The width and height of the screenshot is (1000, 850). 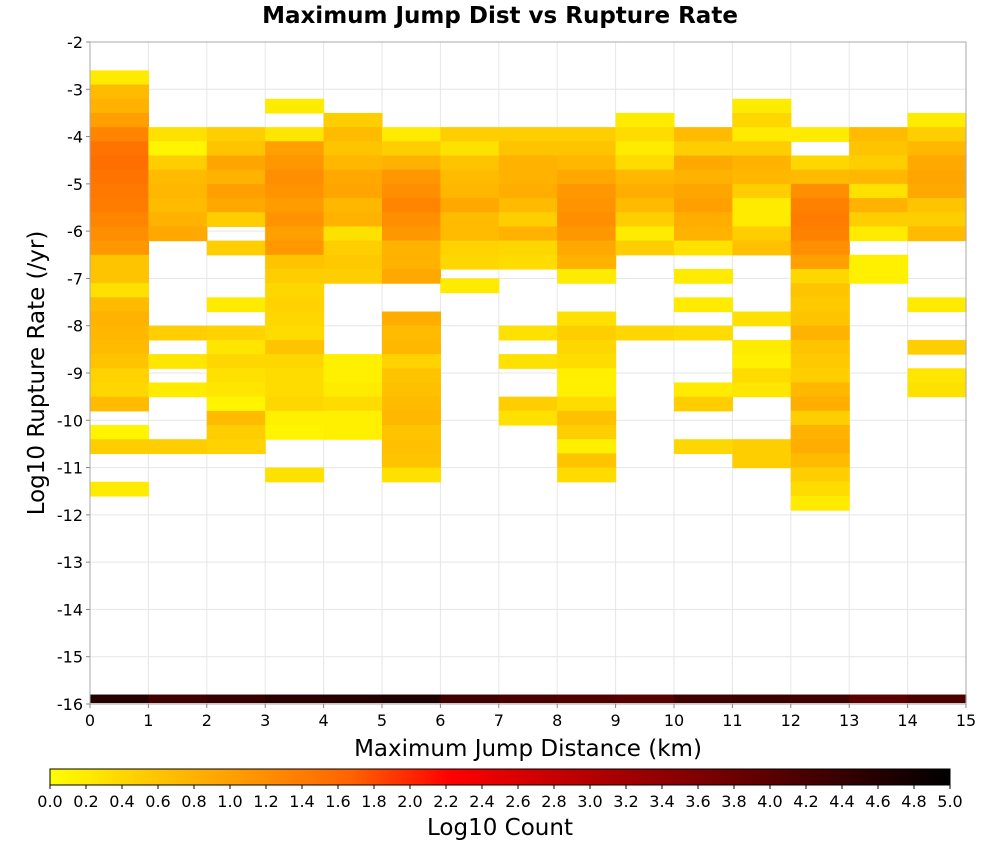 What do you see at coordinates (75, 89) in the screenshot?
I see `y-tick-label: -3` at bounding box center [75, 89].